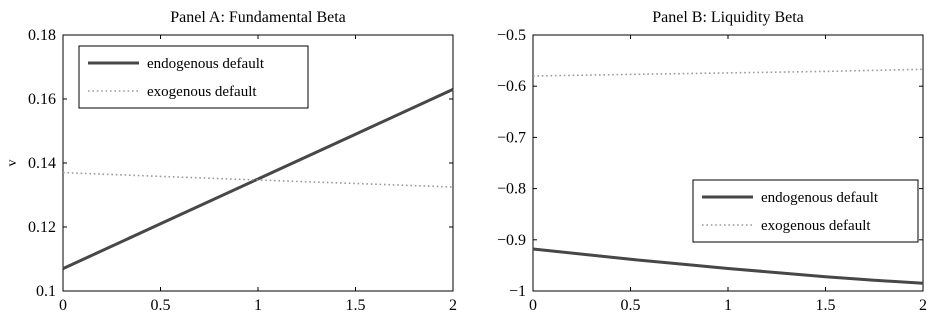  Describe the element at coordinates (511, 189) in the screenshot. I see `y-tick-label: −0.8` at that location.